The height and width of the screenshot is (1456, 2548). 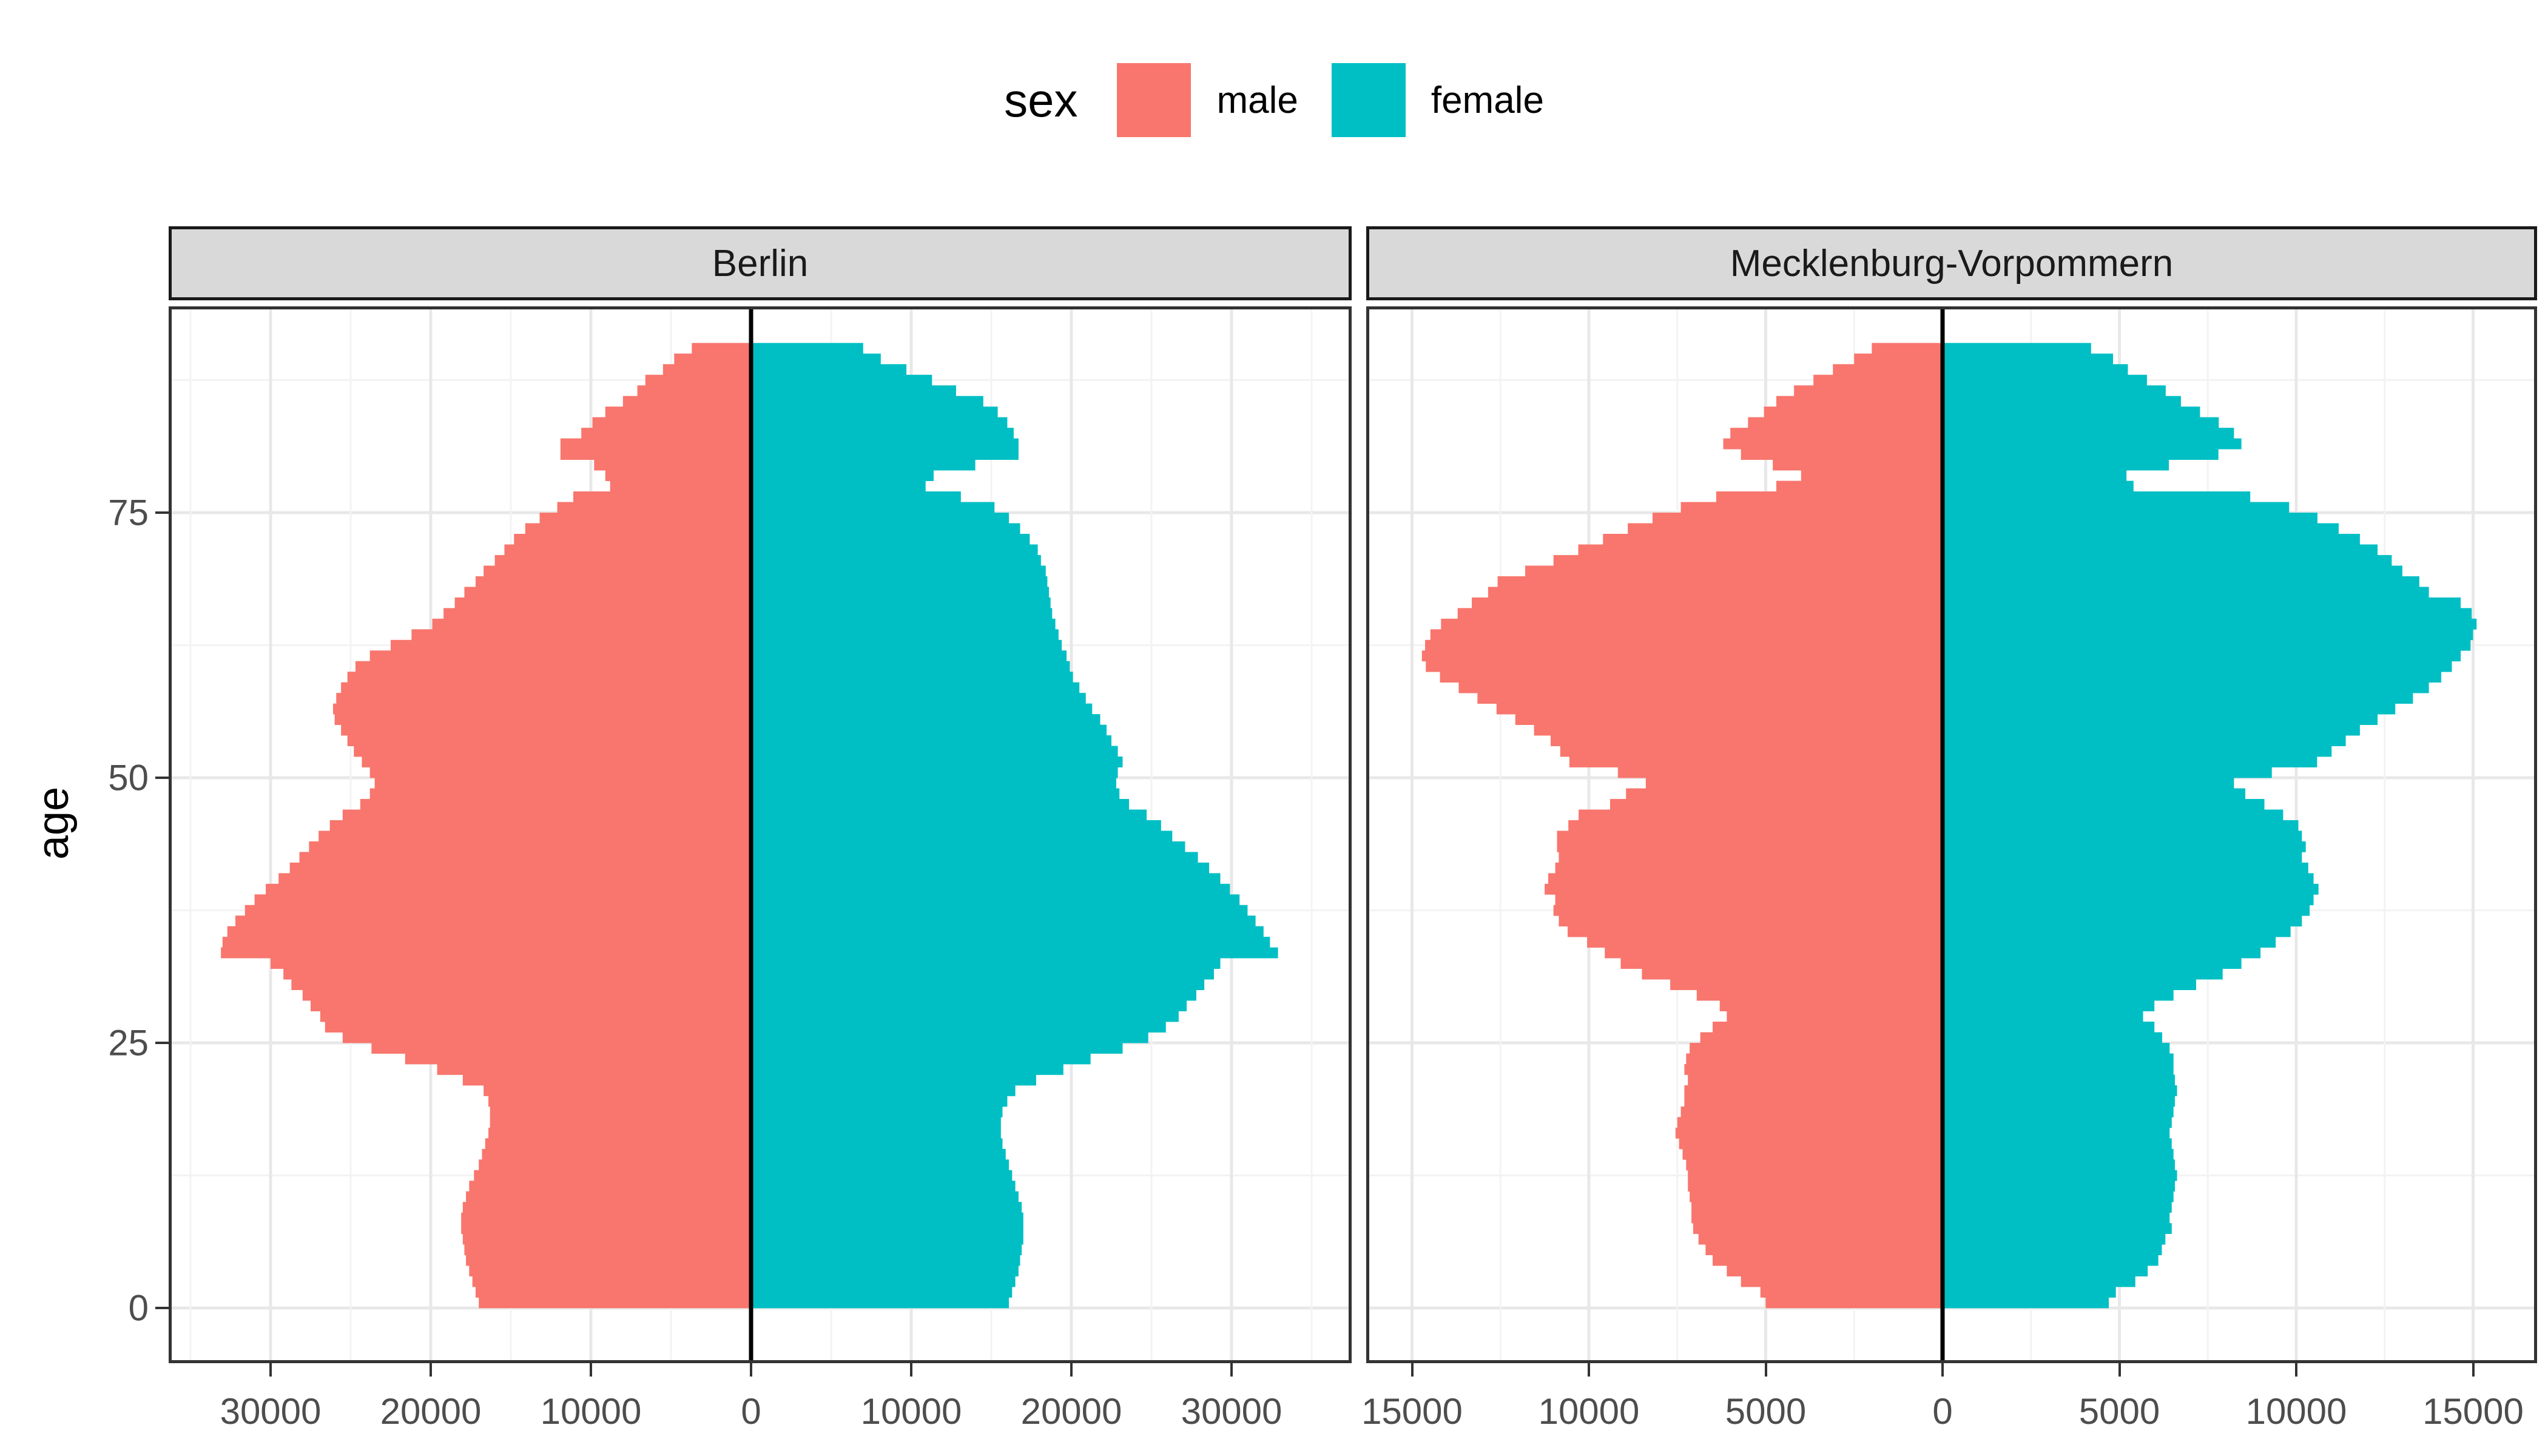 What do you see at coordinates (1437, 100) in the screenshot?
I see `legend-item-female: female` at bounding box center [1437, 100].